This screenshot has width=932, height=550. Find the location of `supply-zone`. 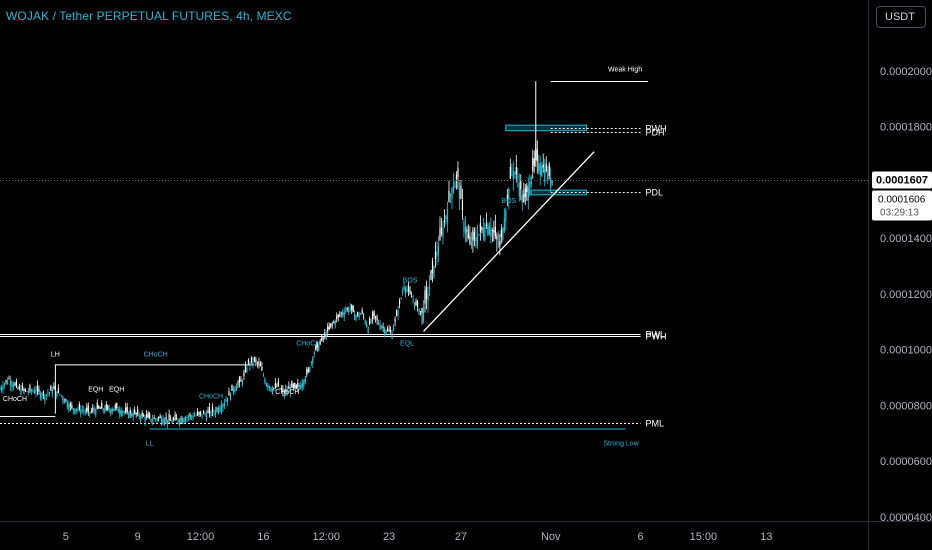

supply-zone is located at coordinates (546, 128).